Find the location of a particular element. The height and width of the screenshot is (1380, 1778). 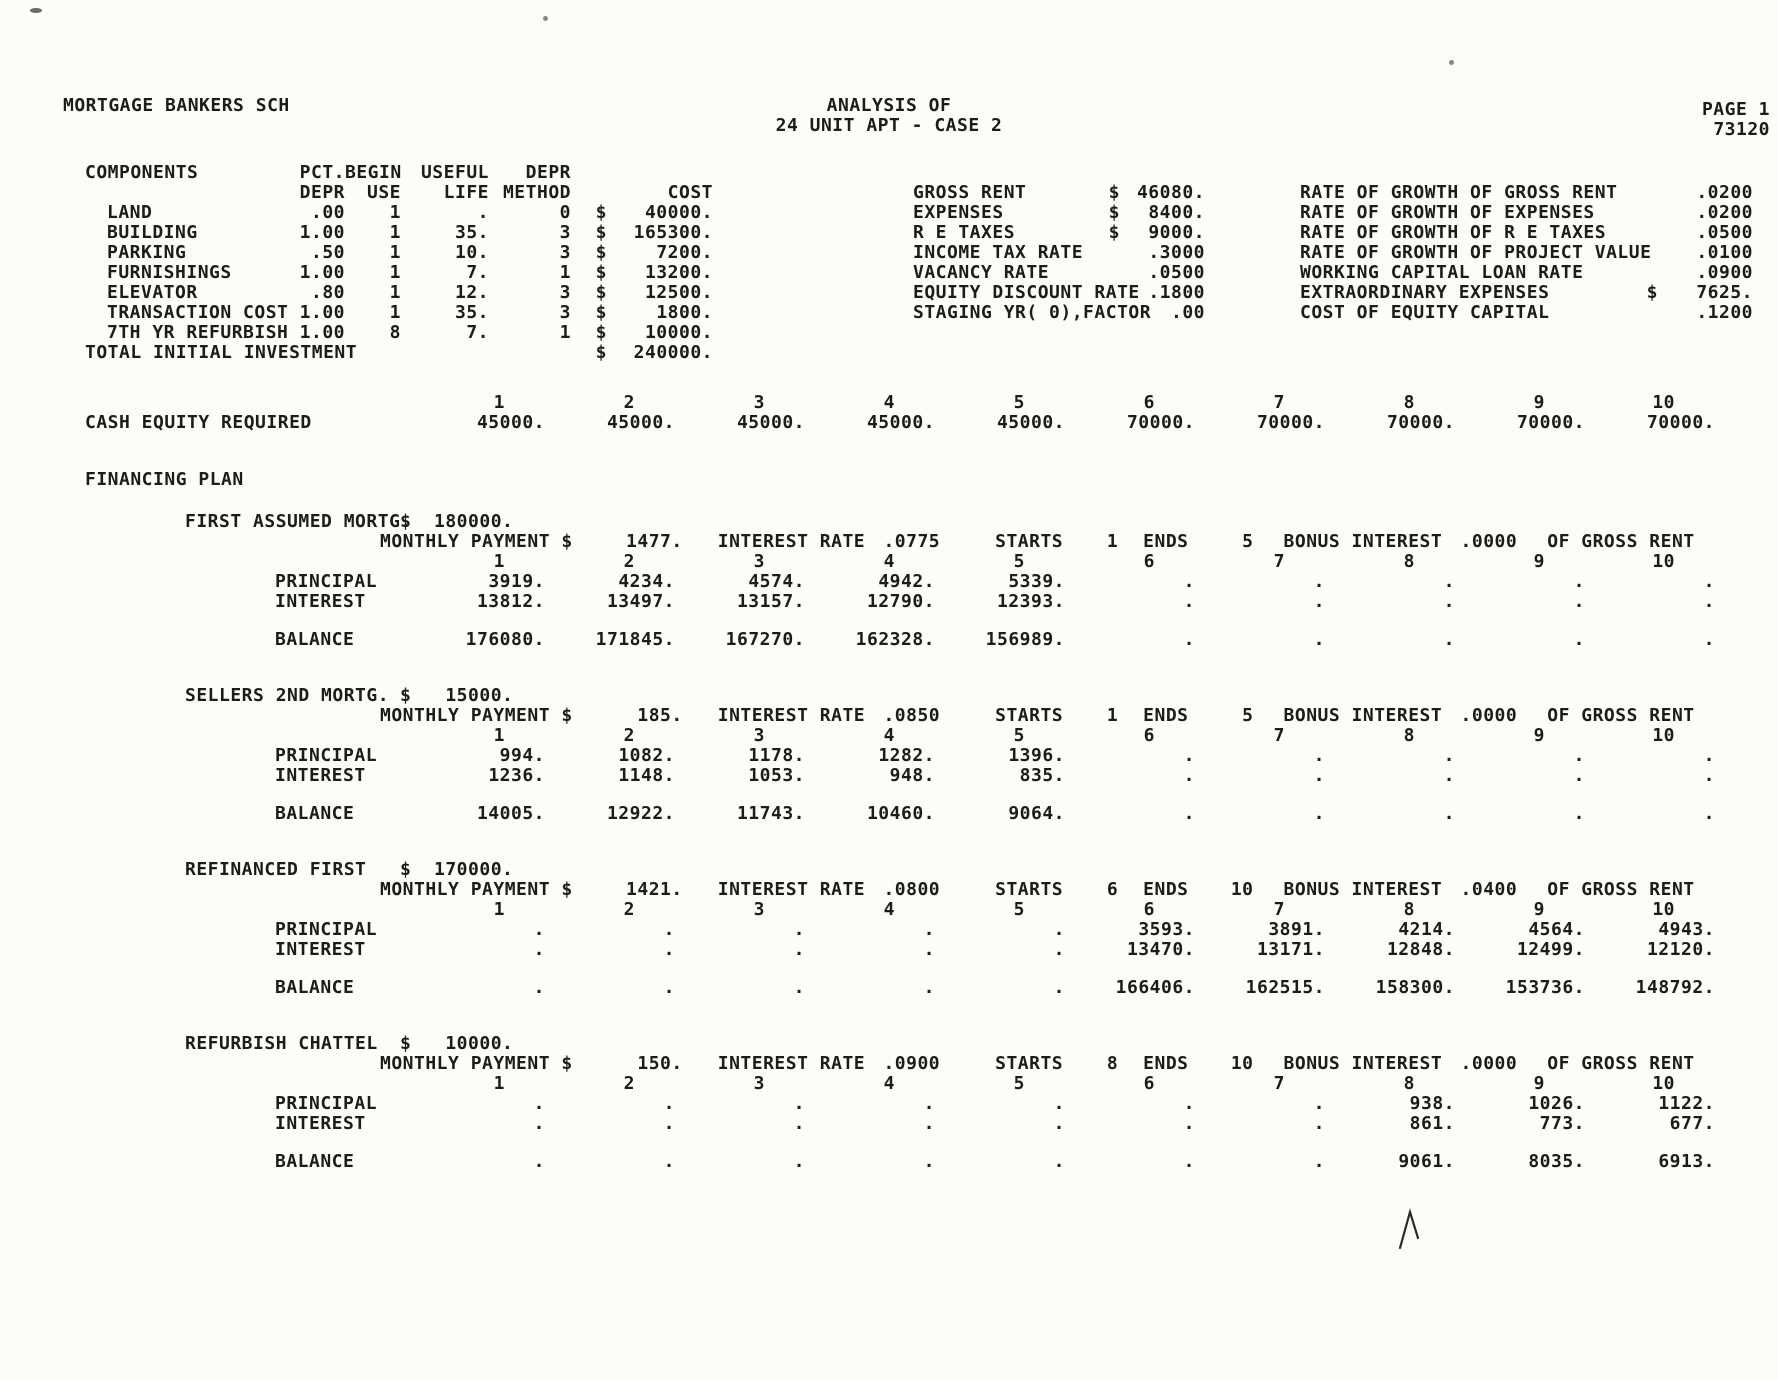

component-row-transaction-cost: TRANSACTION COST 1.00 1 35. 3 $1800. is located at coordinates (399, 313).